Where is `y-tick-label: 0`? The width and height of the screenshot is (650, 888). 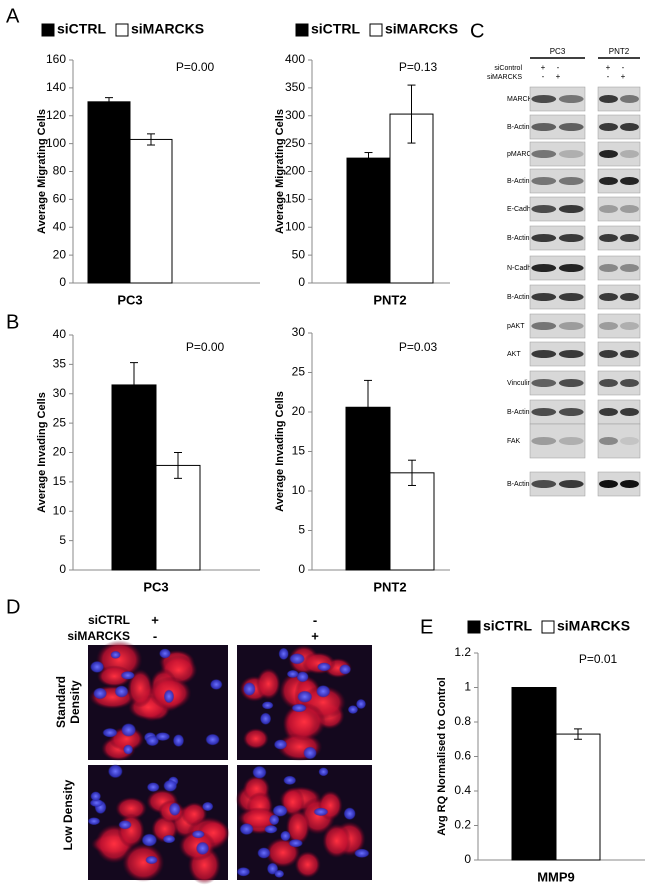 y-tick-label: 0 is located at coordinates (301, 282).